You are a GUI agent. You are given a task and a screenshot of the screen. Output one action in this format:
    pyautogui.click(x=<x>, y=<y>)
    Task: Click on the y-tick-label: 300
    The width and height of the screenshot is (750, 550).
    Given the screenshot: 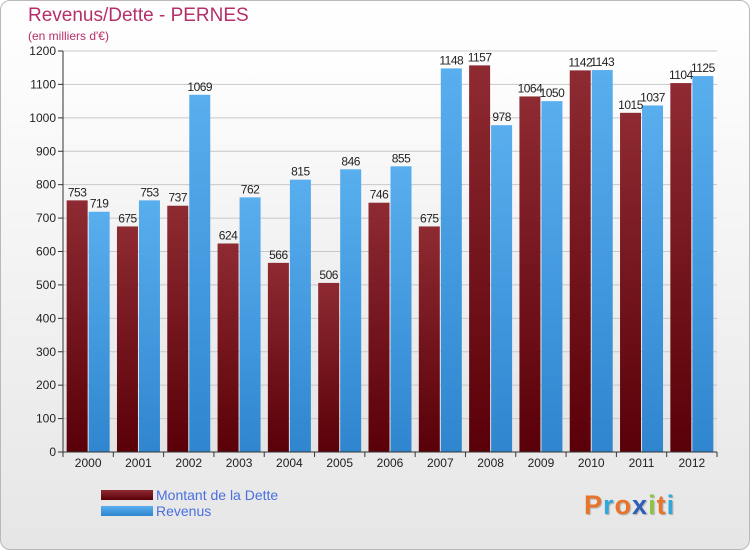 What is the action you would take?
    pyautogui.click(x=46, y=352)
    